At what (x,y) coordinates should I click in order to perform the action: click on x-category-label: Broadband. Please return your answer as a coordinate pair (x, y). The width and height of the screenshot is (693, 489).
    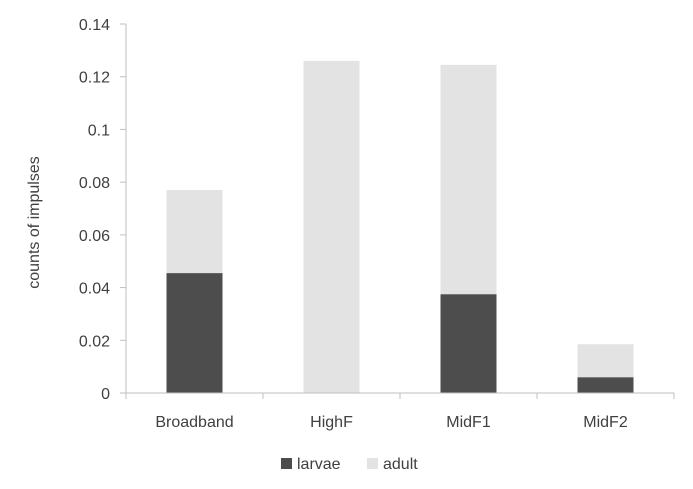
    Looking at the image, I should click on (194, 422).